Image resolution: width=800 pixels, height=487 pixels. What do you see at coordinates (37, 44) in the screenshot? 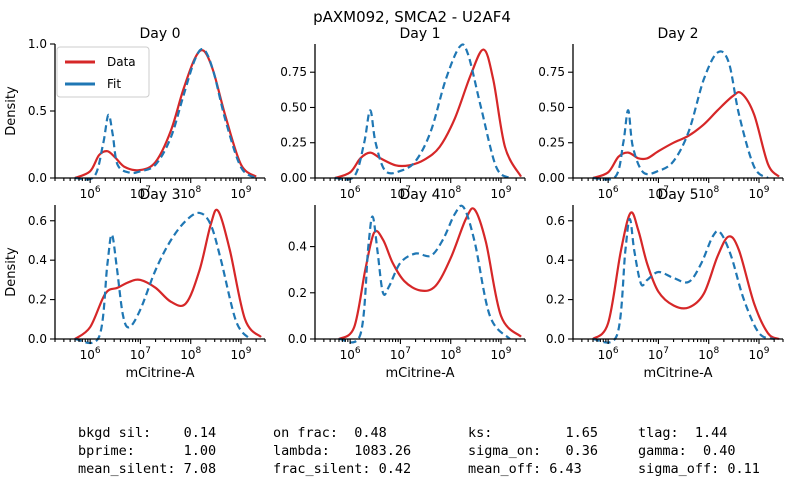
I see `y-tick-label: 1.0` at bounding box center [37, 44].